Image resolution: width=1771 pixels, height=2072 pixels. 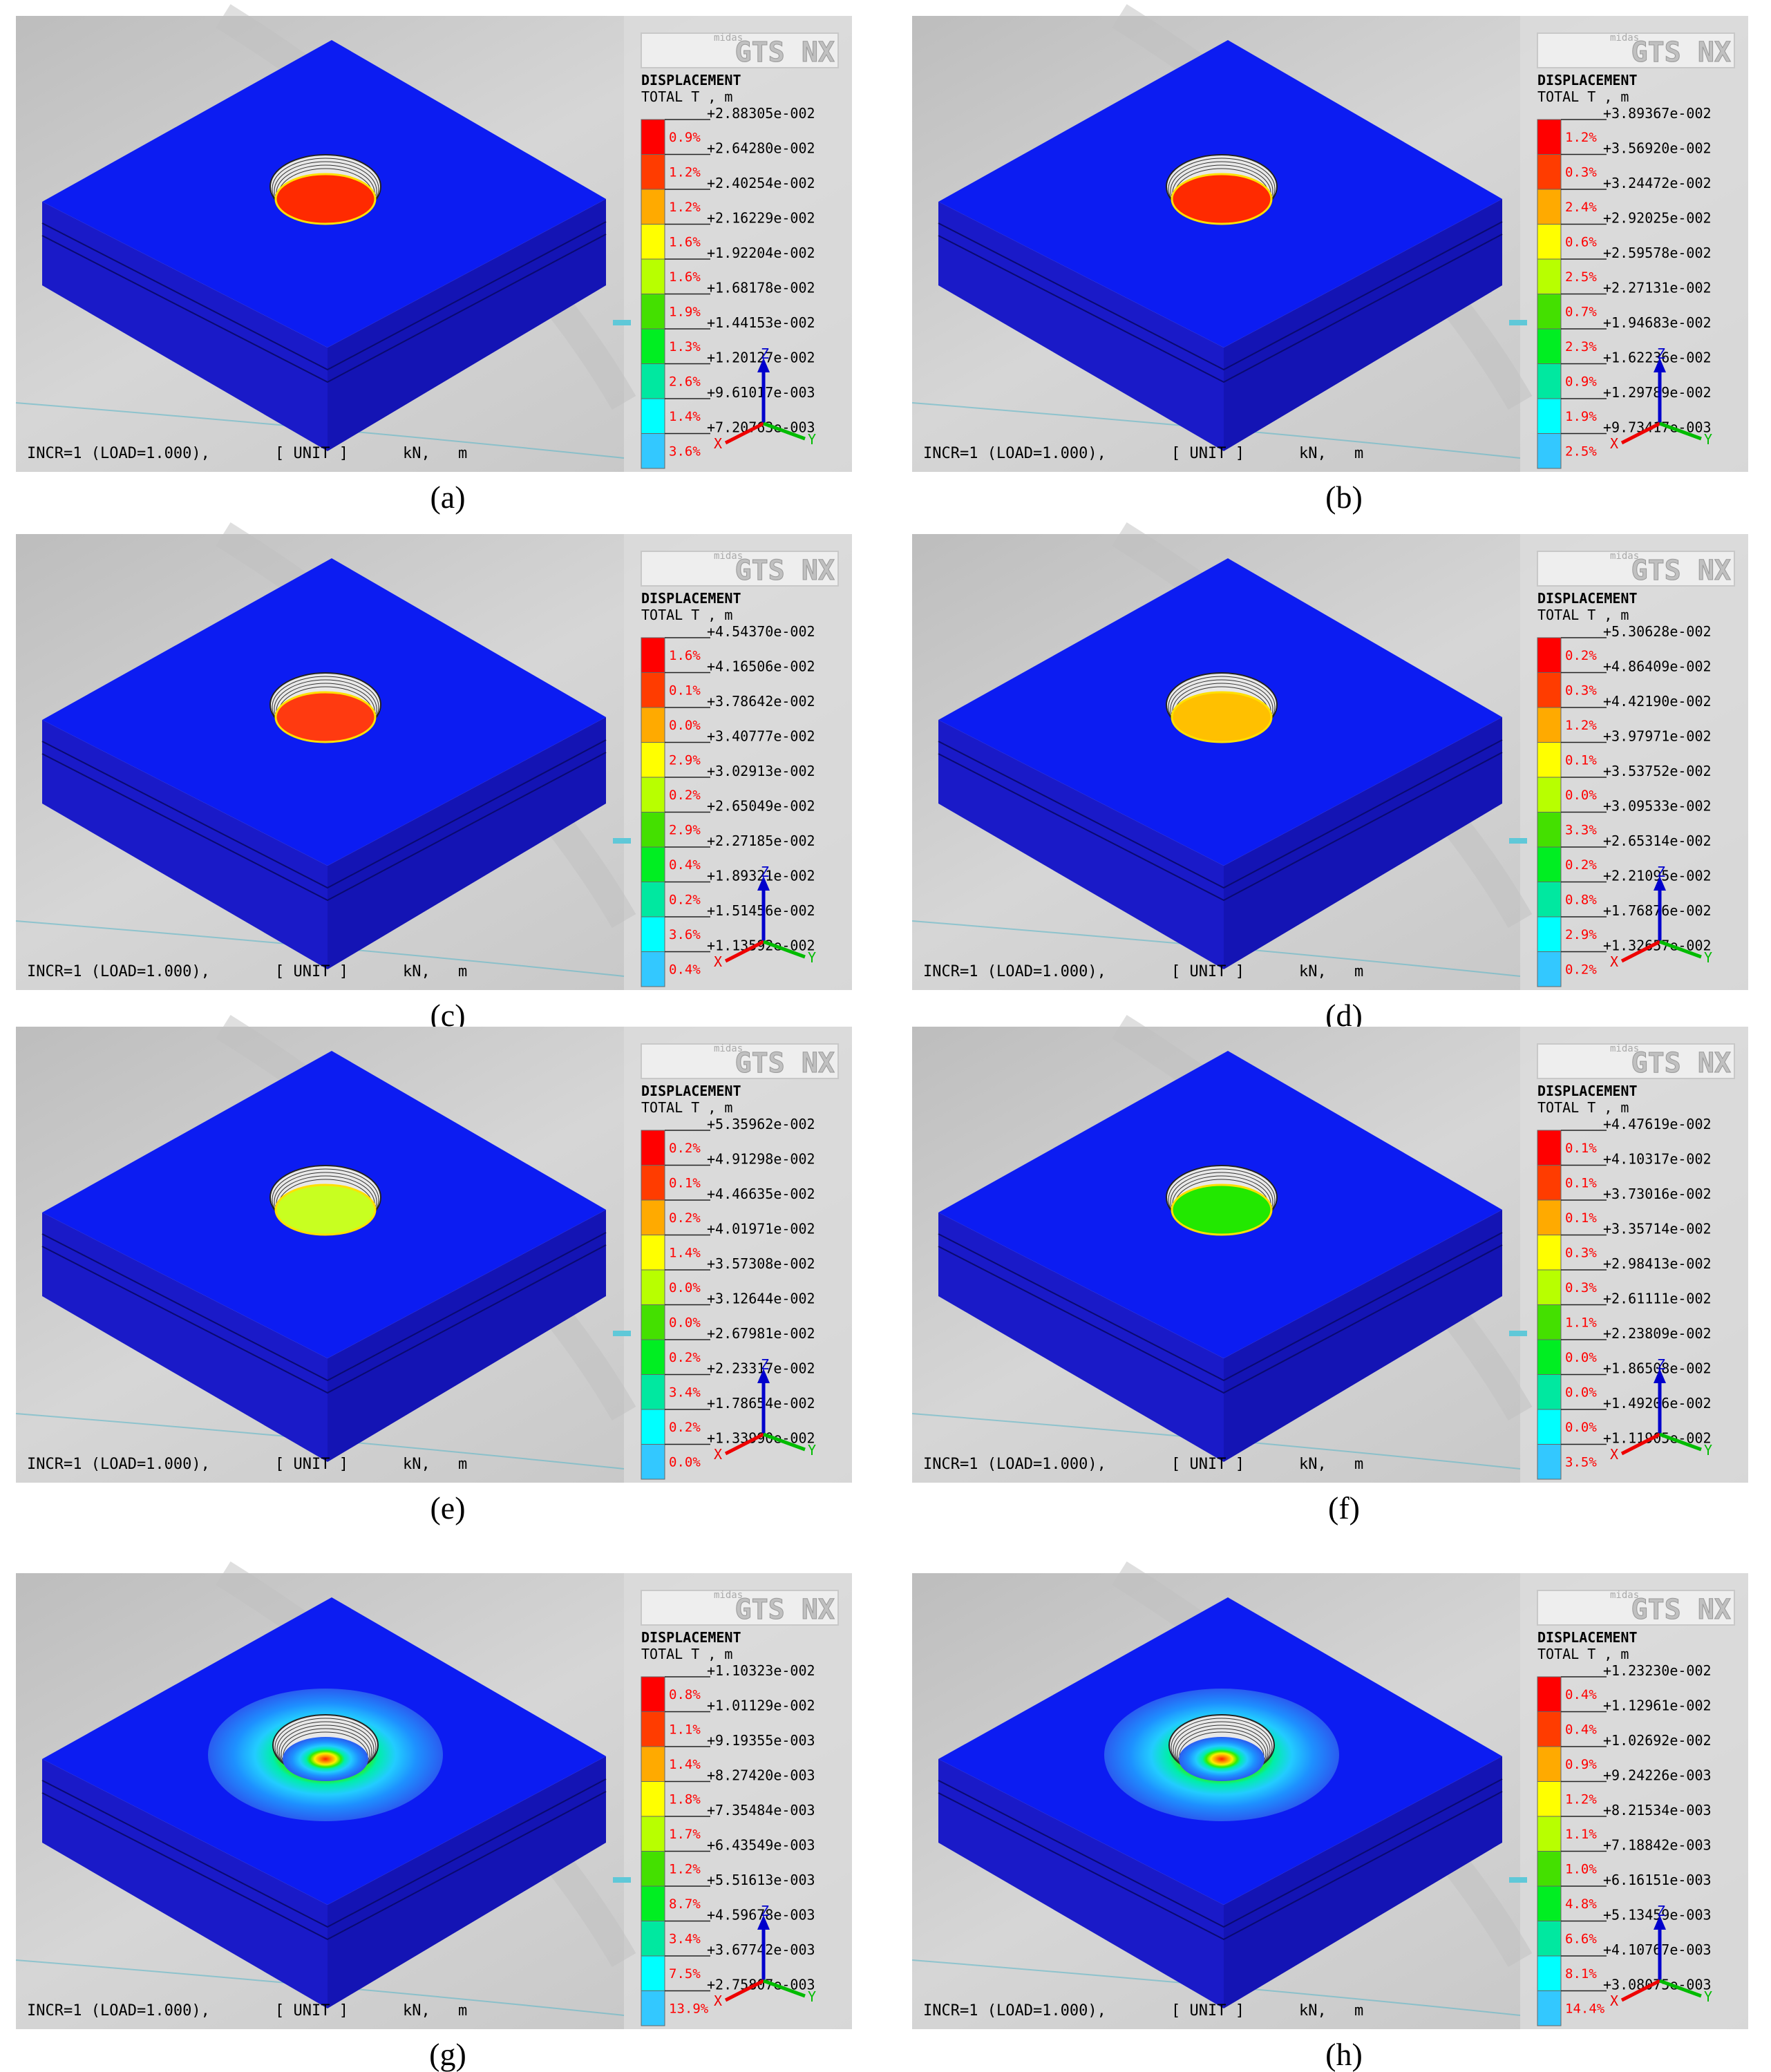 I want to click on legend-percent: 1.7%, so click(x=685, y=1834).